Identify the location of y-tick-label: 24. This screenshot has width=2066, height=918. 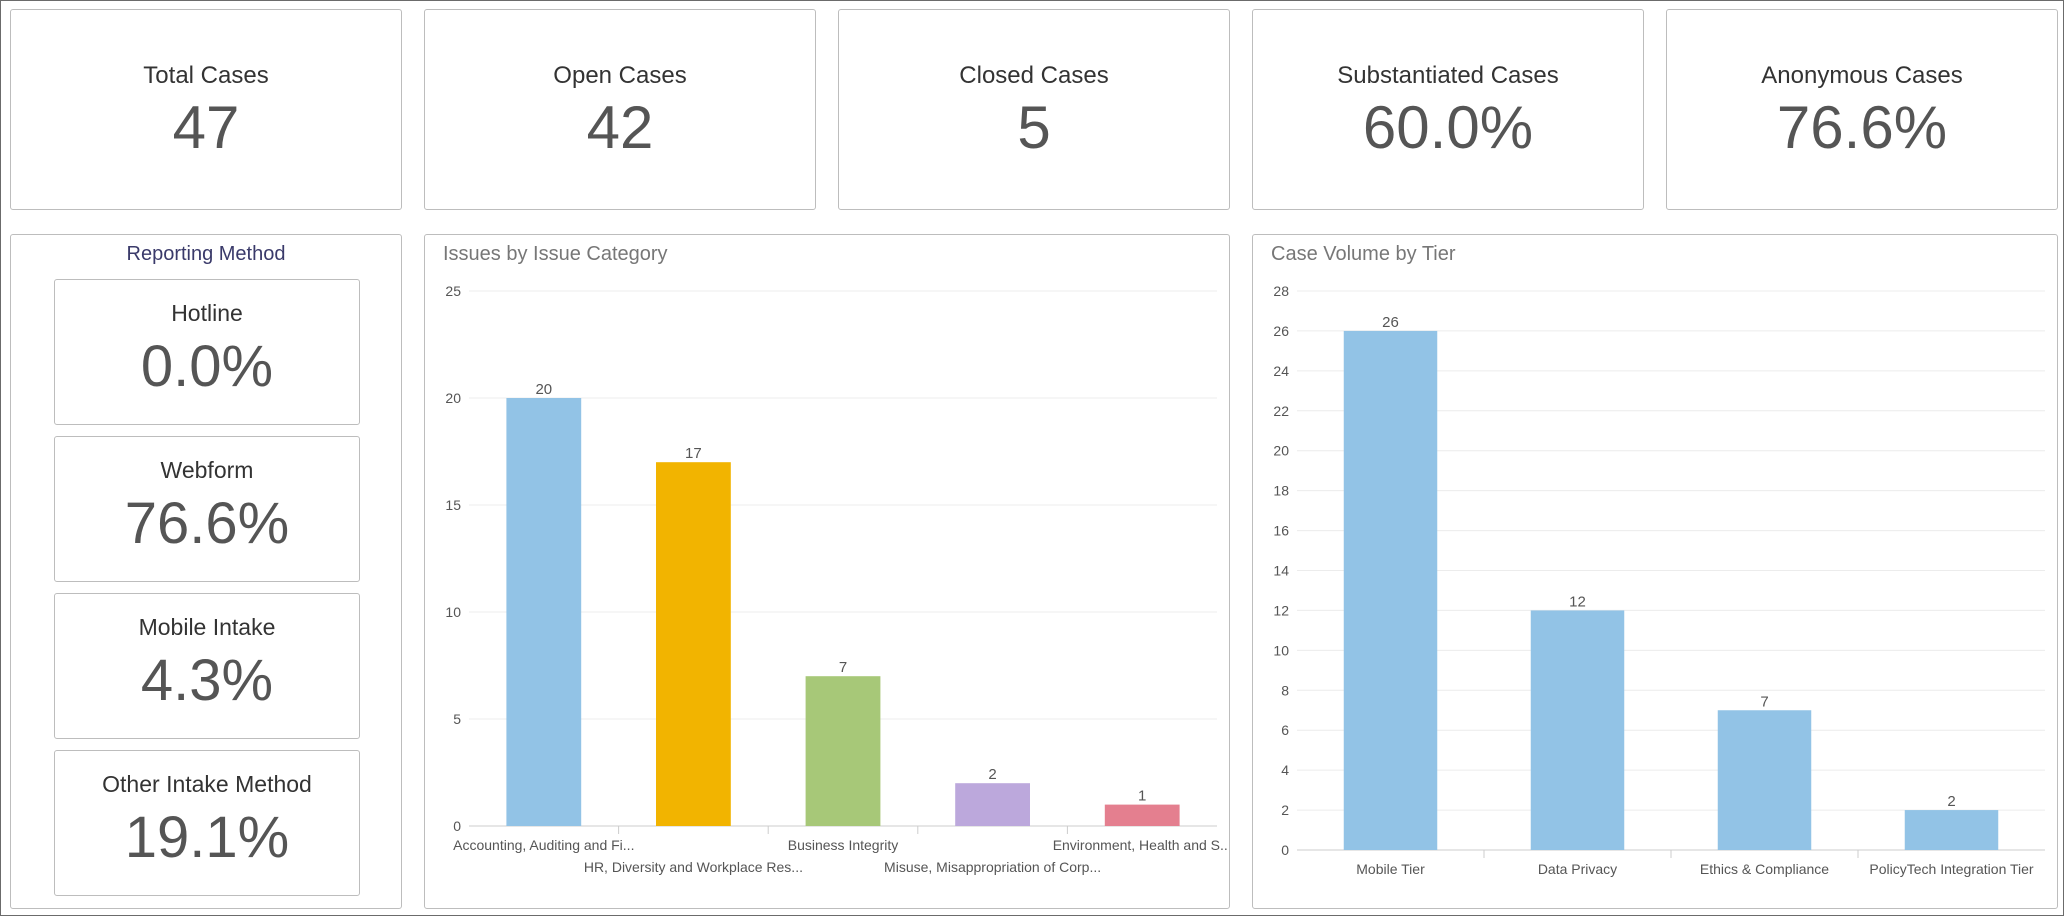
(1281, 371).